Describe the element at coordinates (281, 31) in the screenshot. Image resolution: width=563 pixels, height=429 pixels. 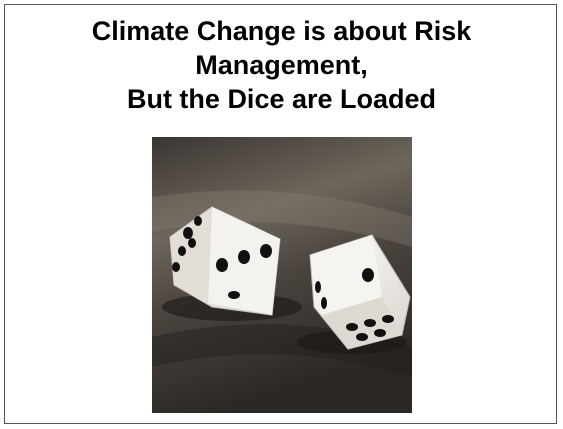
I see `title-line: Climate Change is about Risk` at that location.